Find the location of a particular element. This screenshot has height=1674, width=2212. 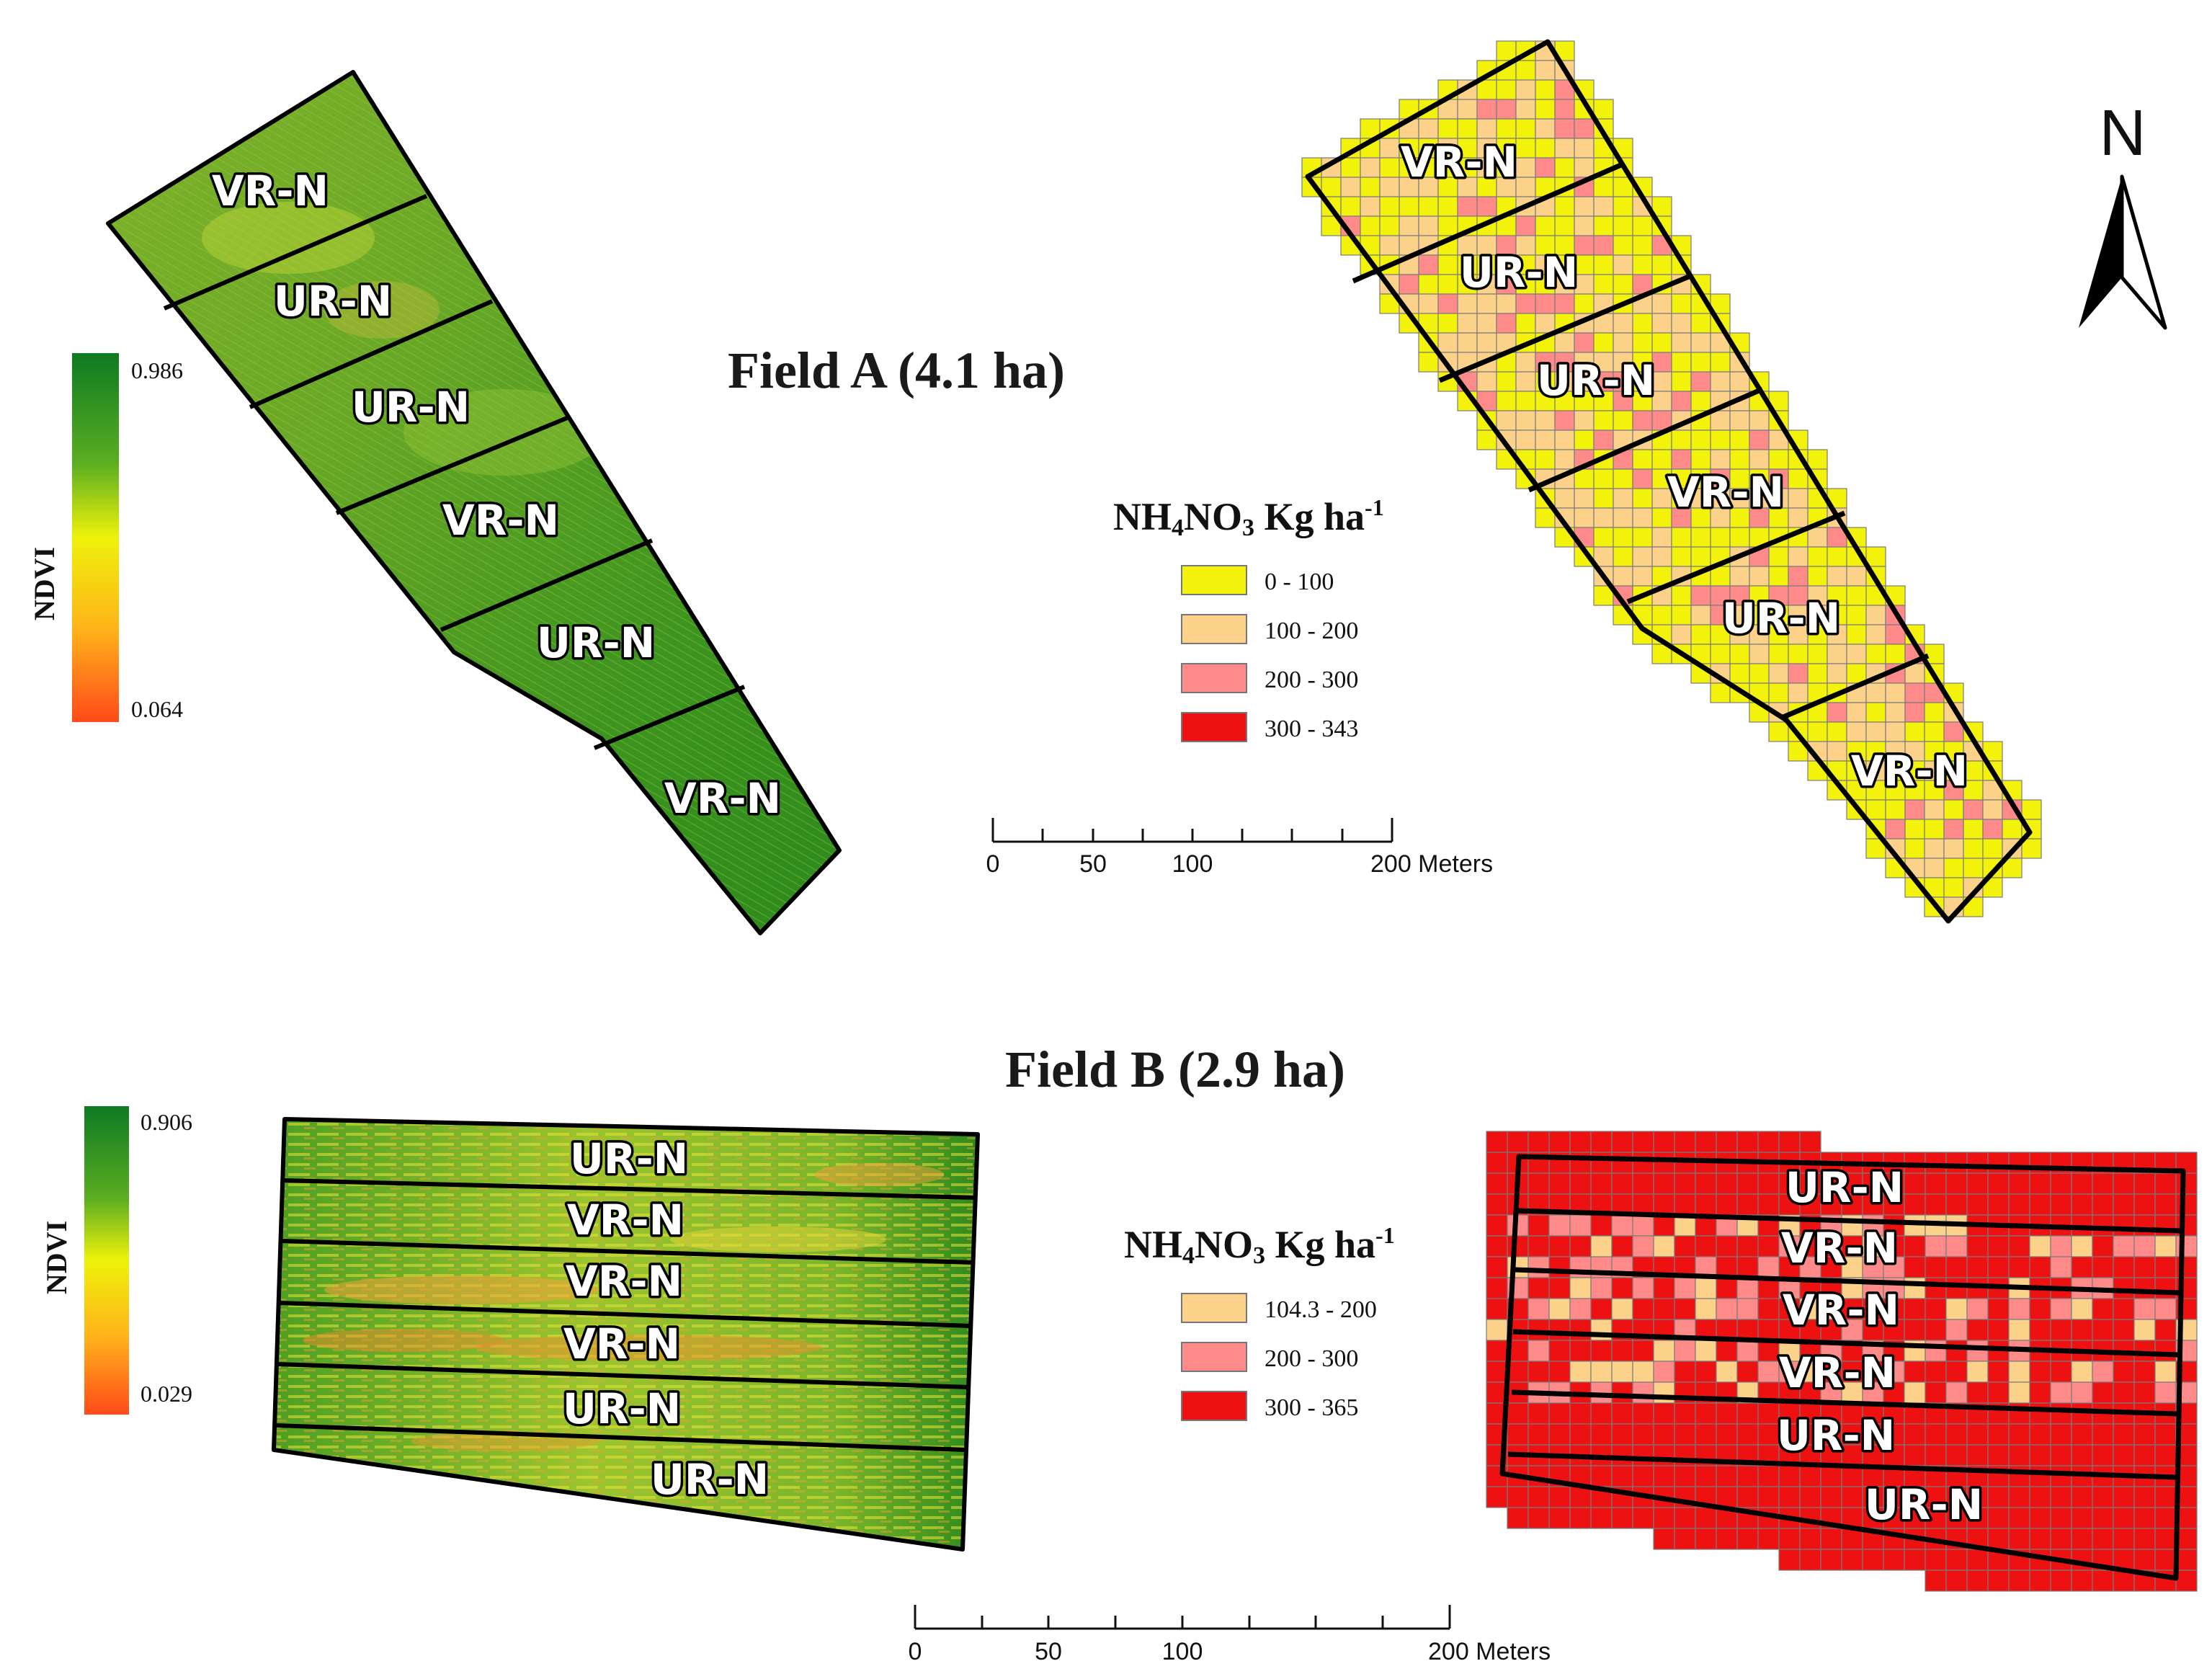

north-arrow-right-icon is located at coordinates (2143, 252).